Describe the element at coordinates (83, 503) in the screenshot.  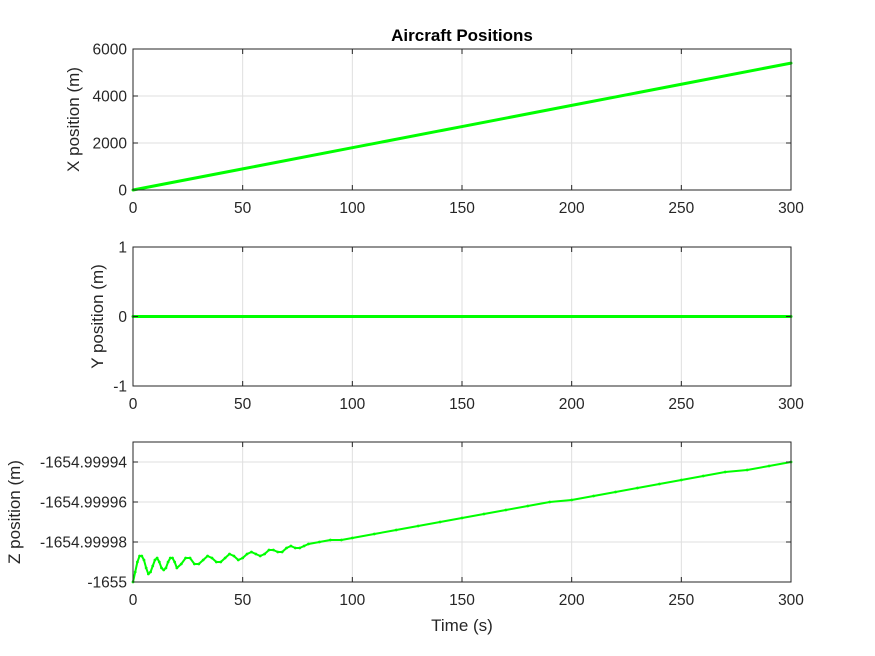
I see `z-position-y-tick-label: -1654.99996` at that location.